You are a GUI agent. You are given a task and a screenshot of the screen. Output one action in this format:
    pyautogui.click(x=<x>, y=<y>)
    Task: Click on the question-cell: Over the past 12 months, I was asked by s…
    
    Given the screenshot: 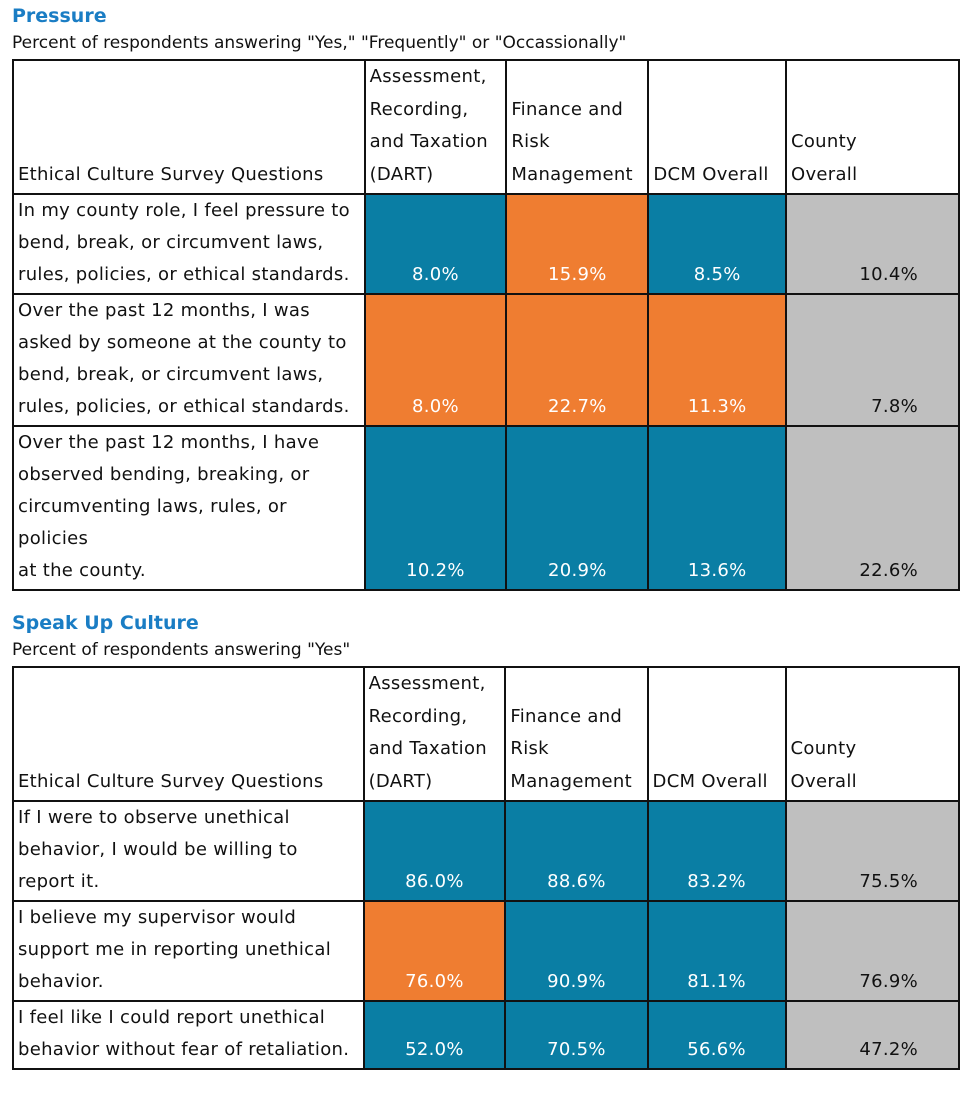 What is the action you would take?
    pyautogui.click(x=189, y=360)
    